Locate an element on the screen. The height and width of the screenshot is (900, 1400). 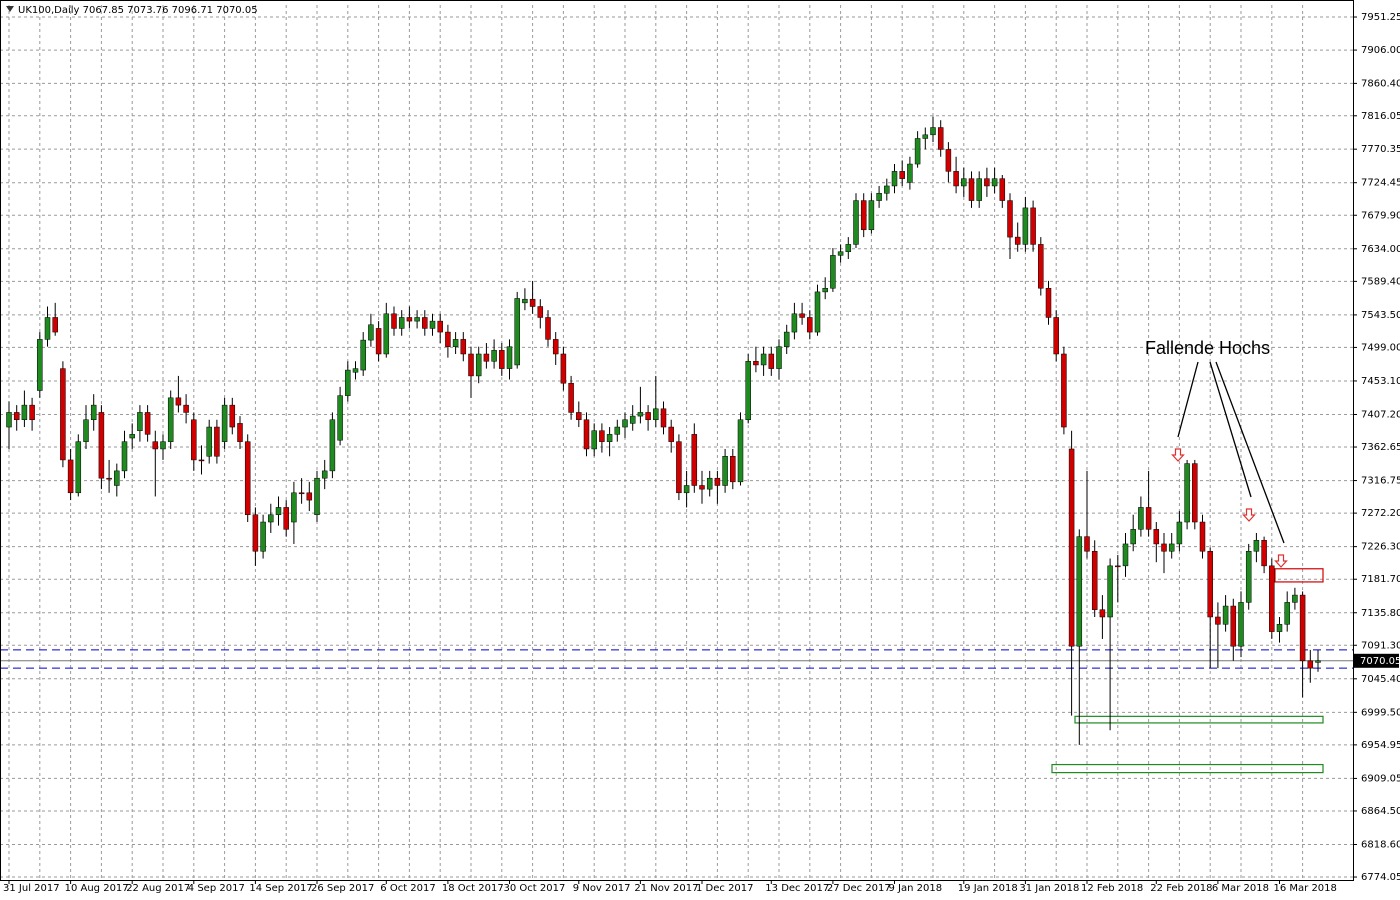
y-tick-label: 7362.65 is located at coordinates (1380, 447).